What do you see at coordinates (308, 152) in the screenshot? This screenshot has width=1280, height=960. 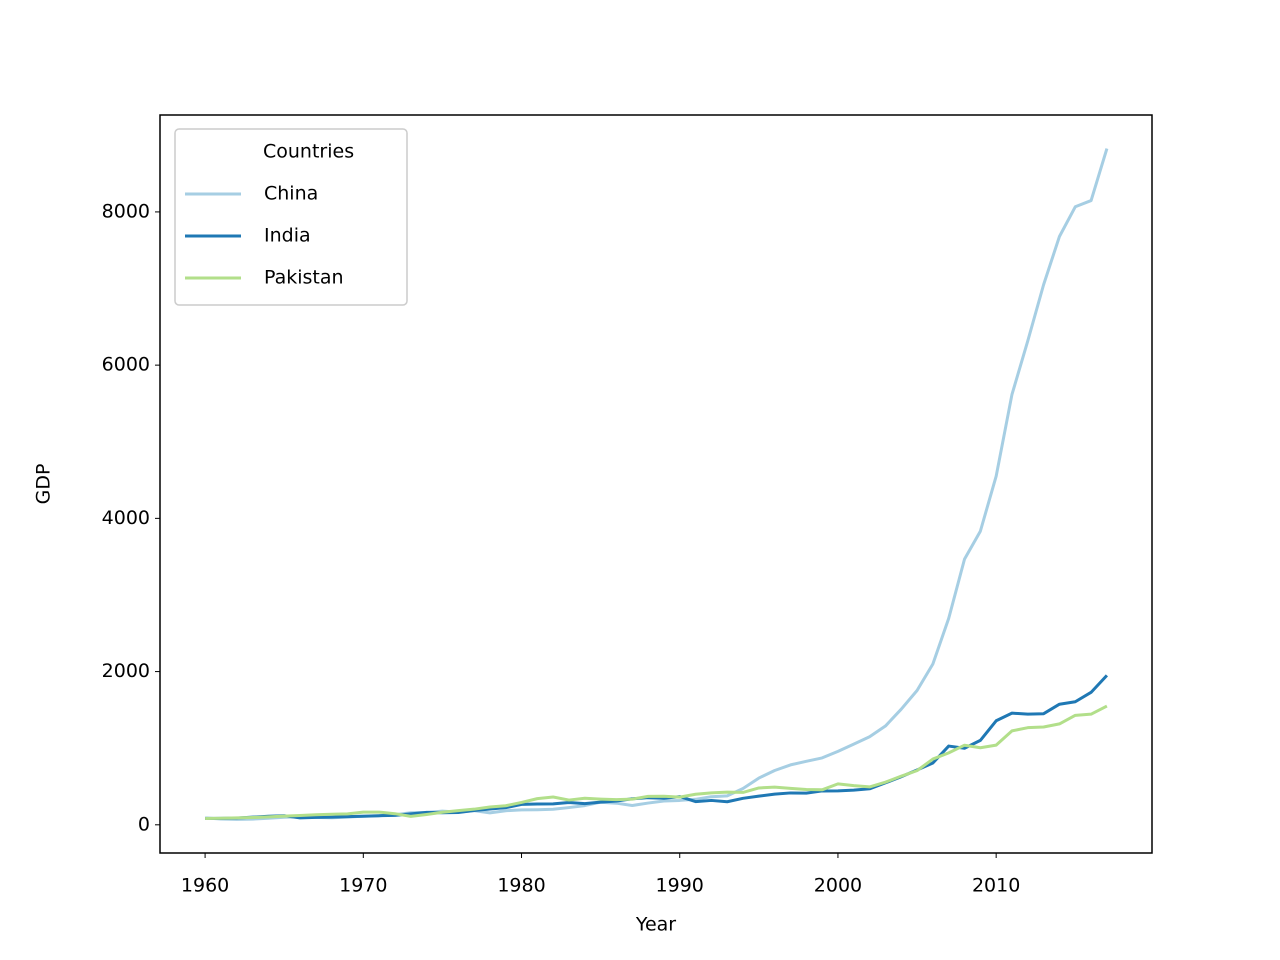 I see `legend-title: Countries` at bounding box center [308, 152].